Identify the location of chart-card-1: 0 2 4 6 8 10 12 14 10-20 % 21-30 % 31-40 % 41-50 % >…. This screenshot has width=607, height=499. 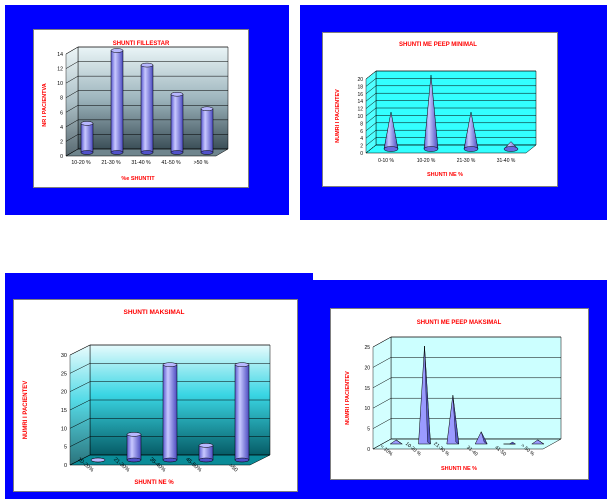
(141, 108).